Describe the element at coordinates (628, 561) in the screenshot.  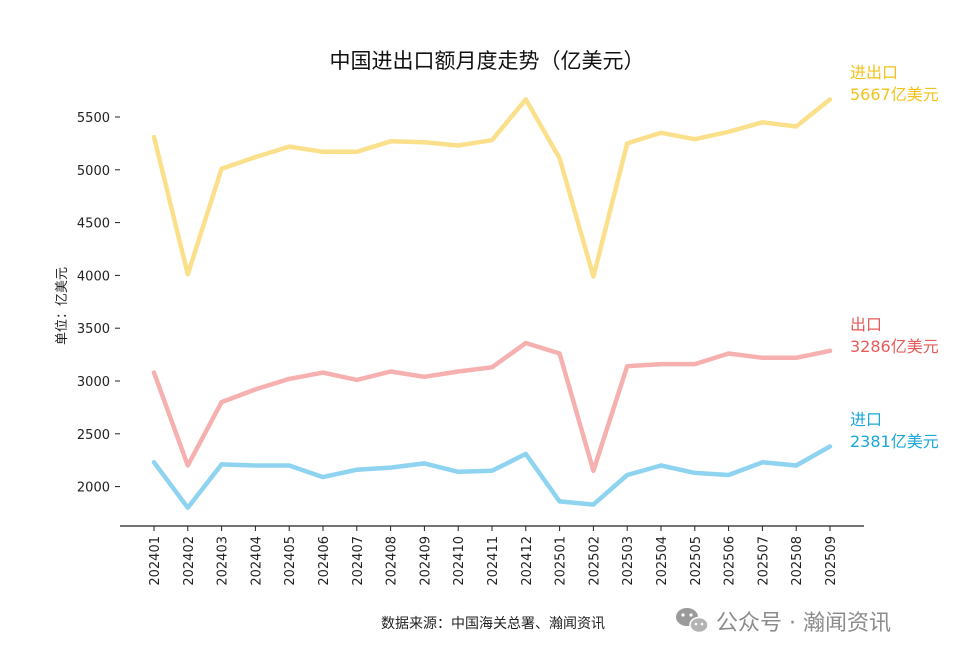
I see `x-tick-label: 202503` at that location.